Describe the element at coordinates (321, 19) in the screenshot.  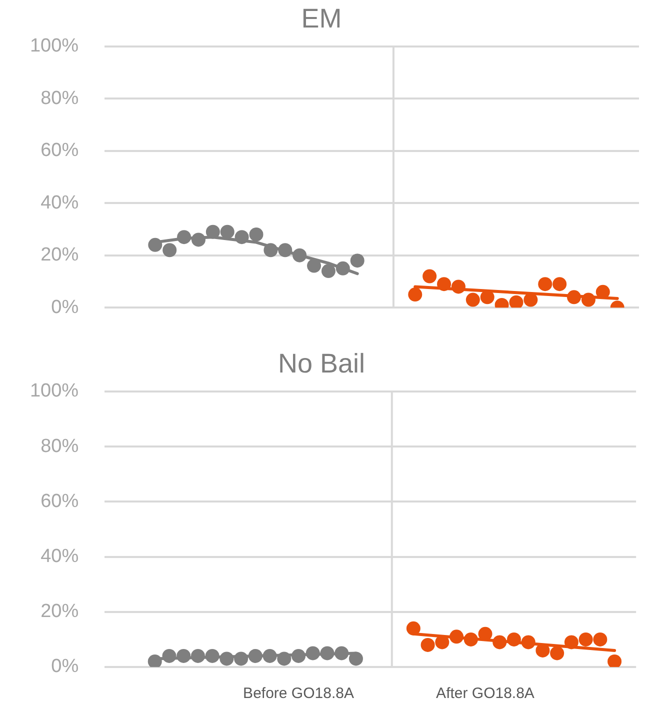
I see `chart-title: EM` at that location.